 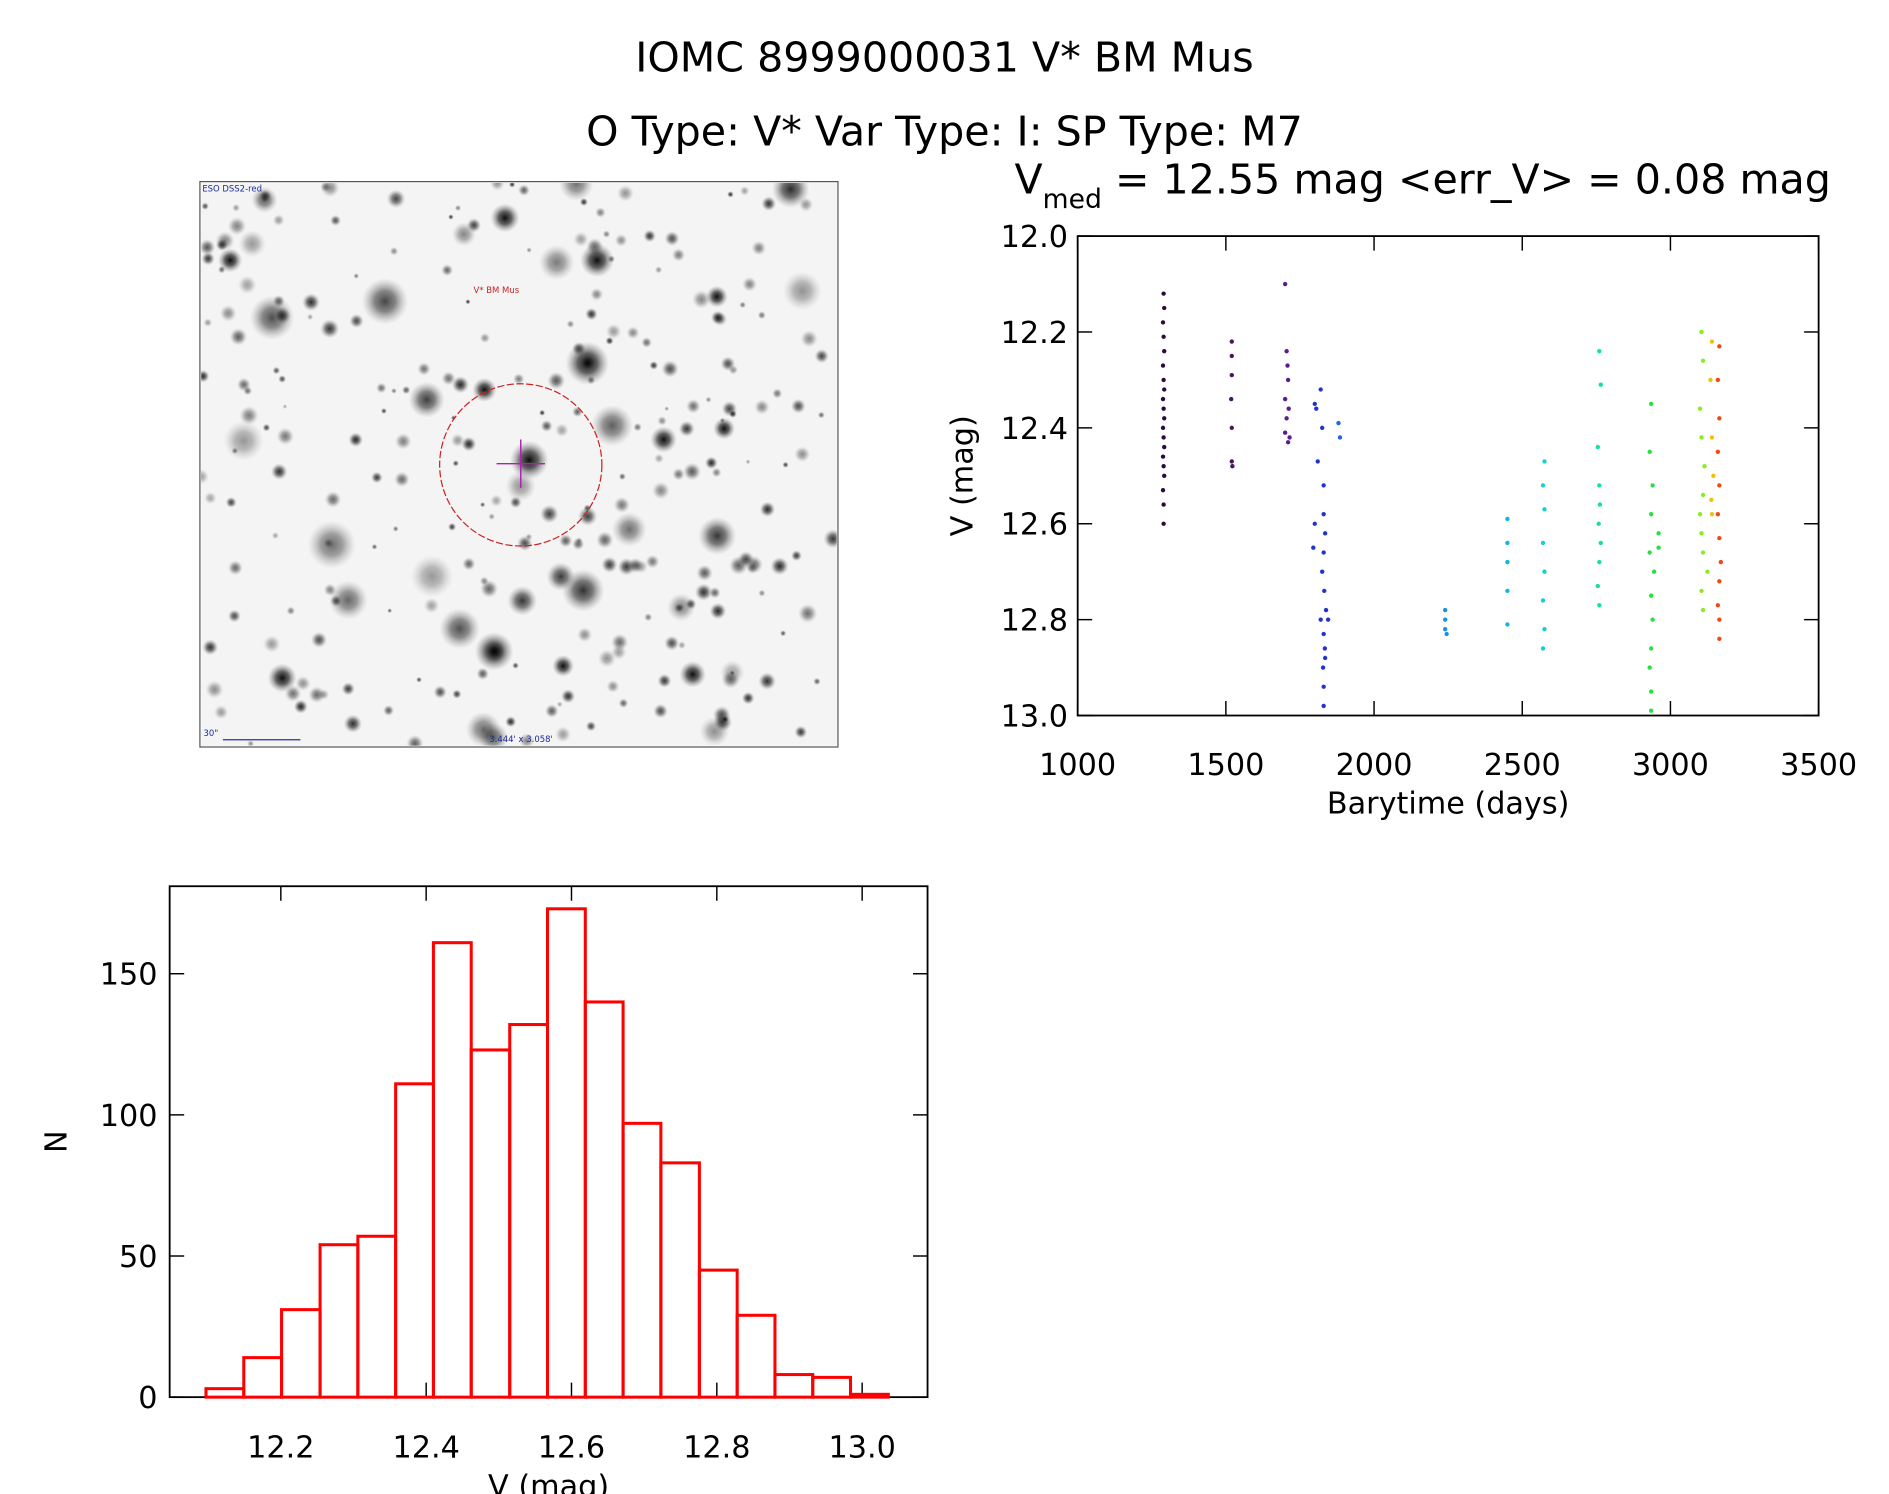 What do you see at coordinates (129, 975) in the screenshot?
I see `y-tick-label: 150` at bounding box center [129, 975].